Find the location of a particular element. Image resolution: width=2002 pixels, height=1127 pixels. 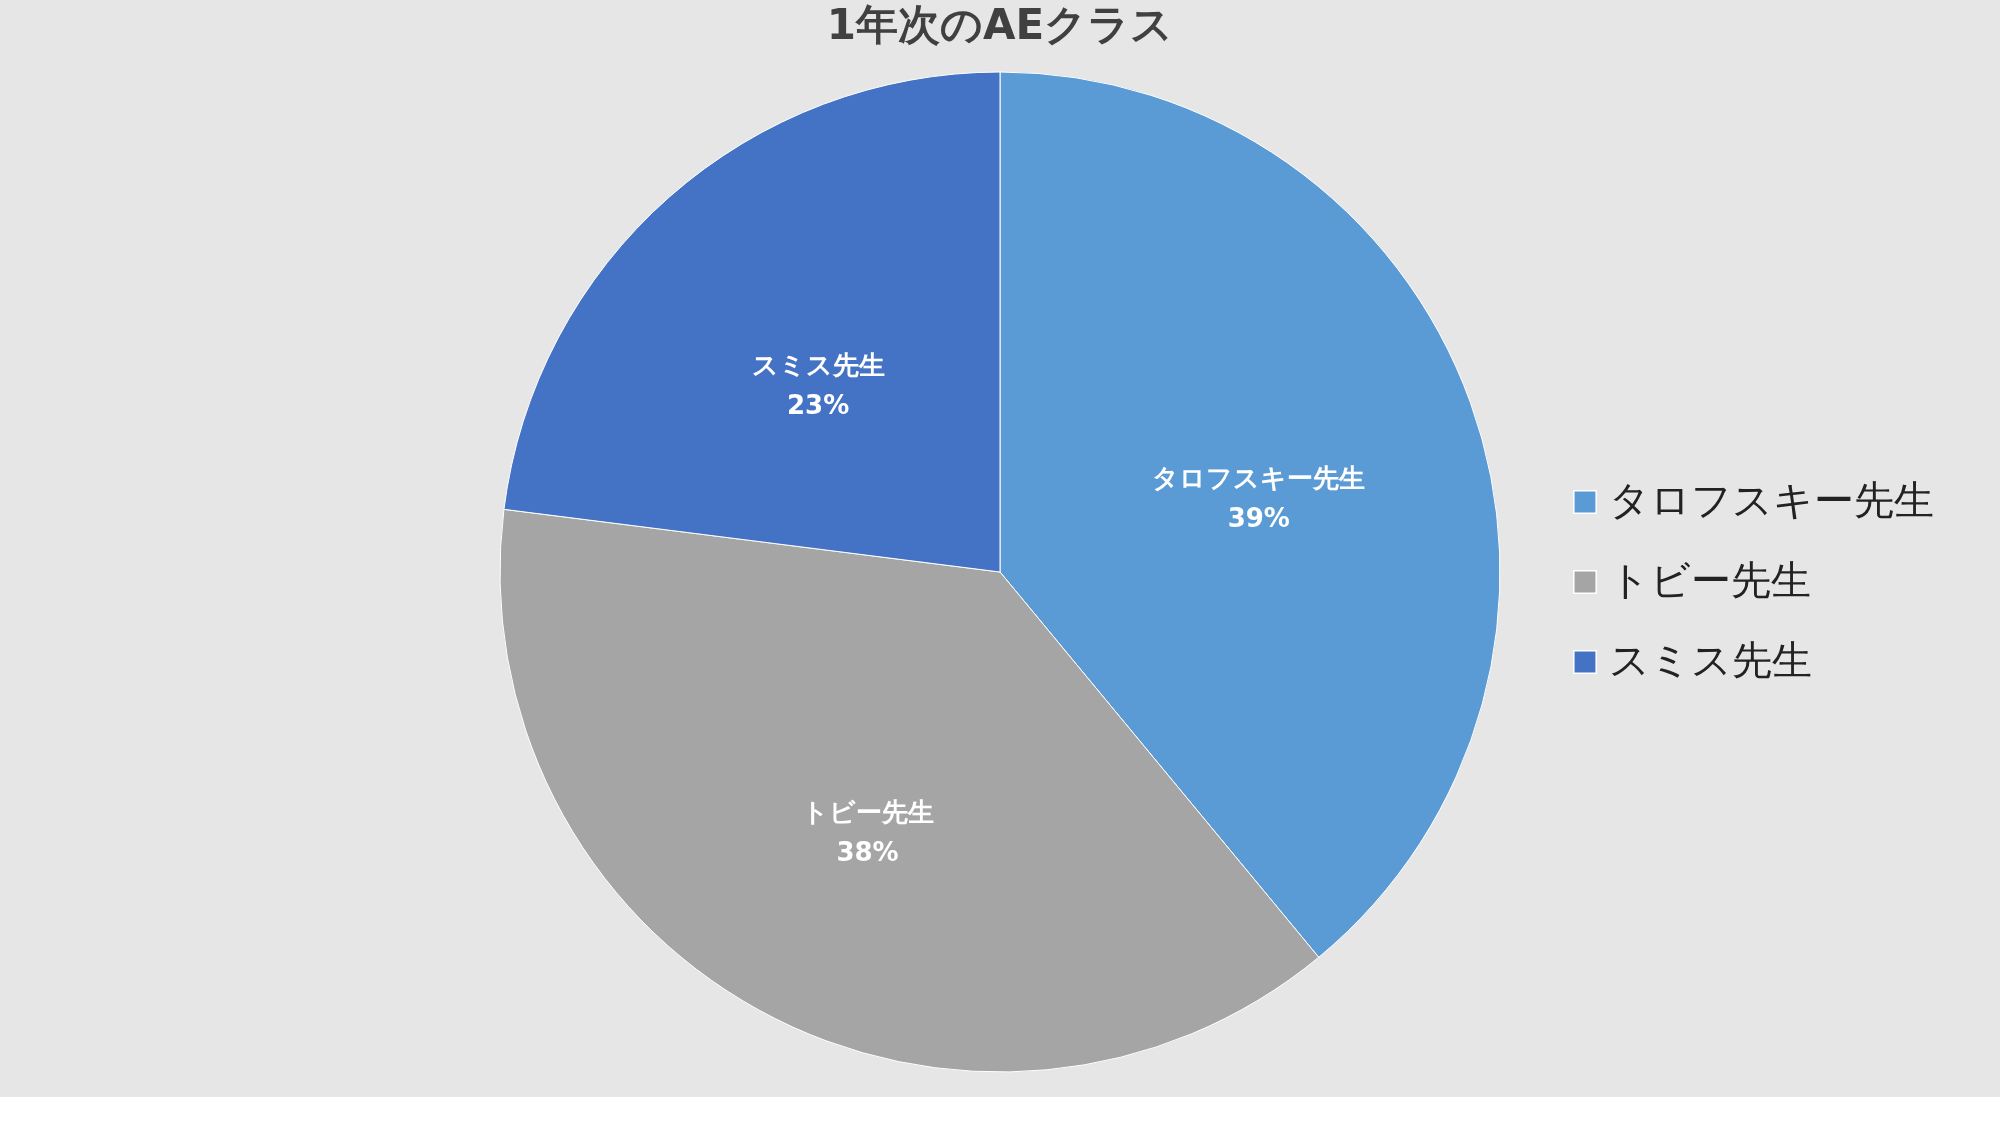

legend-label: タロフスキー先生 is located at coordinates (1771, 500).